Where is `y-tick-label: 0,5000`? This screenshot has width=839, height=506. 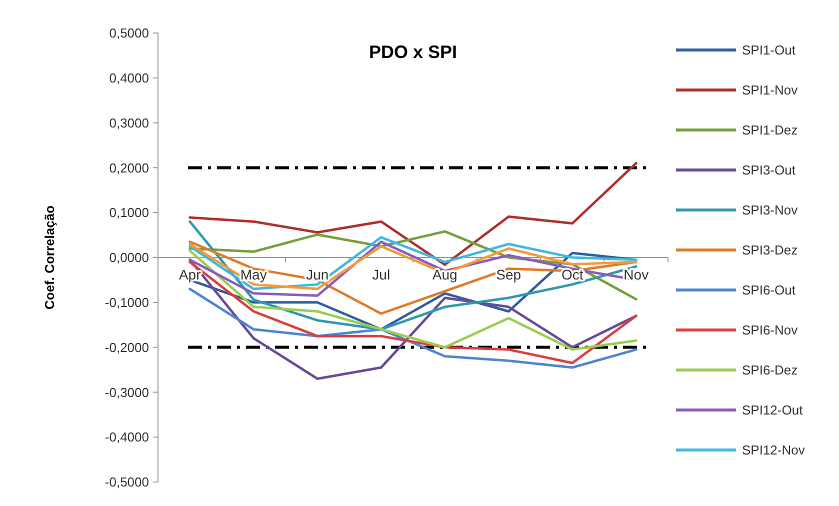
y-tick-label: 0,5000 is located at coordinates (129, 33).